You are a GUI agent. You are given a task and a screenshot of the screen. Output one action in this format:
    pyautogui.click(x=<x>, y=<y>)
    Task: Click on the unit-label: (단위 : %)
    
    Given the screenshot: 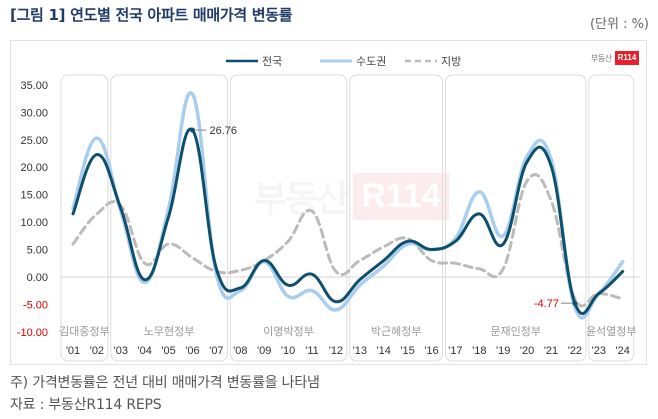 What is the action you would take?
    pyautogui.click(x=619, y=24)
    